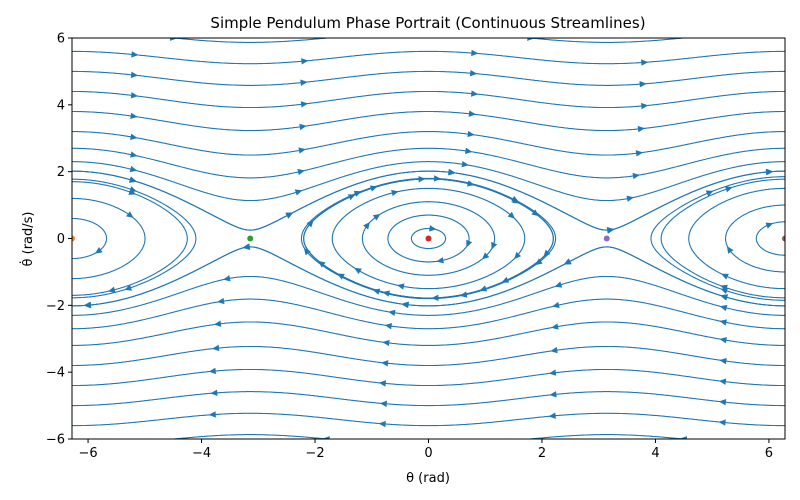  Describe the element at coordinates (61, 105) in the screenshot. I see `y-tick-label: 4` at that location.